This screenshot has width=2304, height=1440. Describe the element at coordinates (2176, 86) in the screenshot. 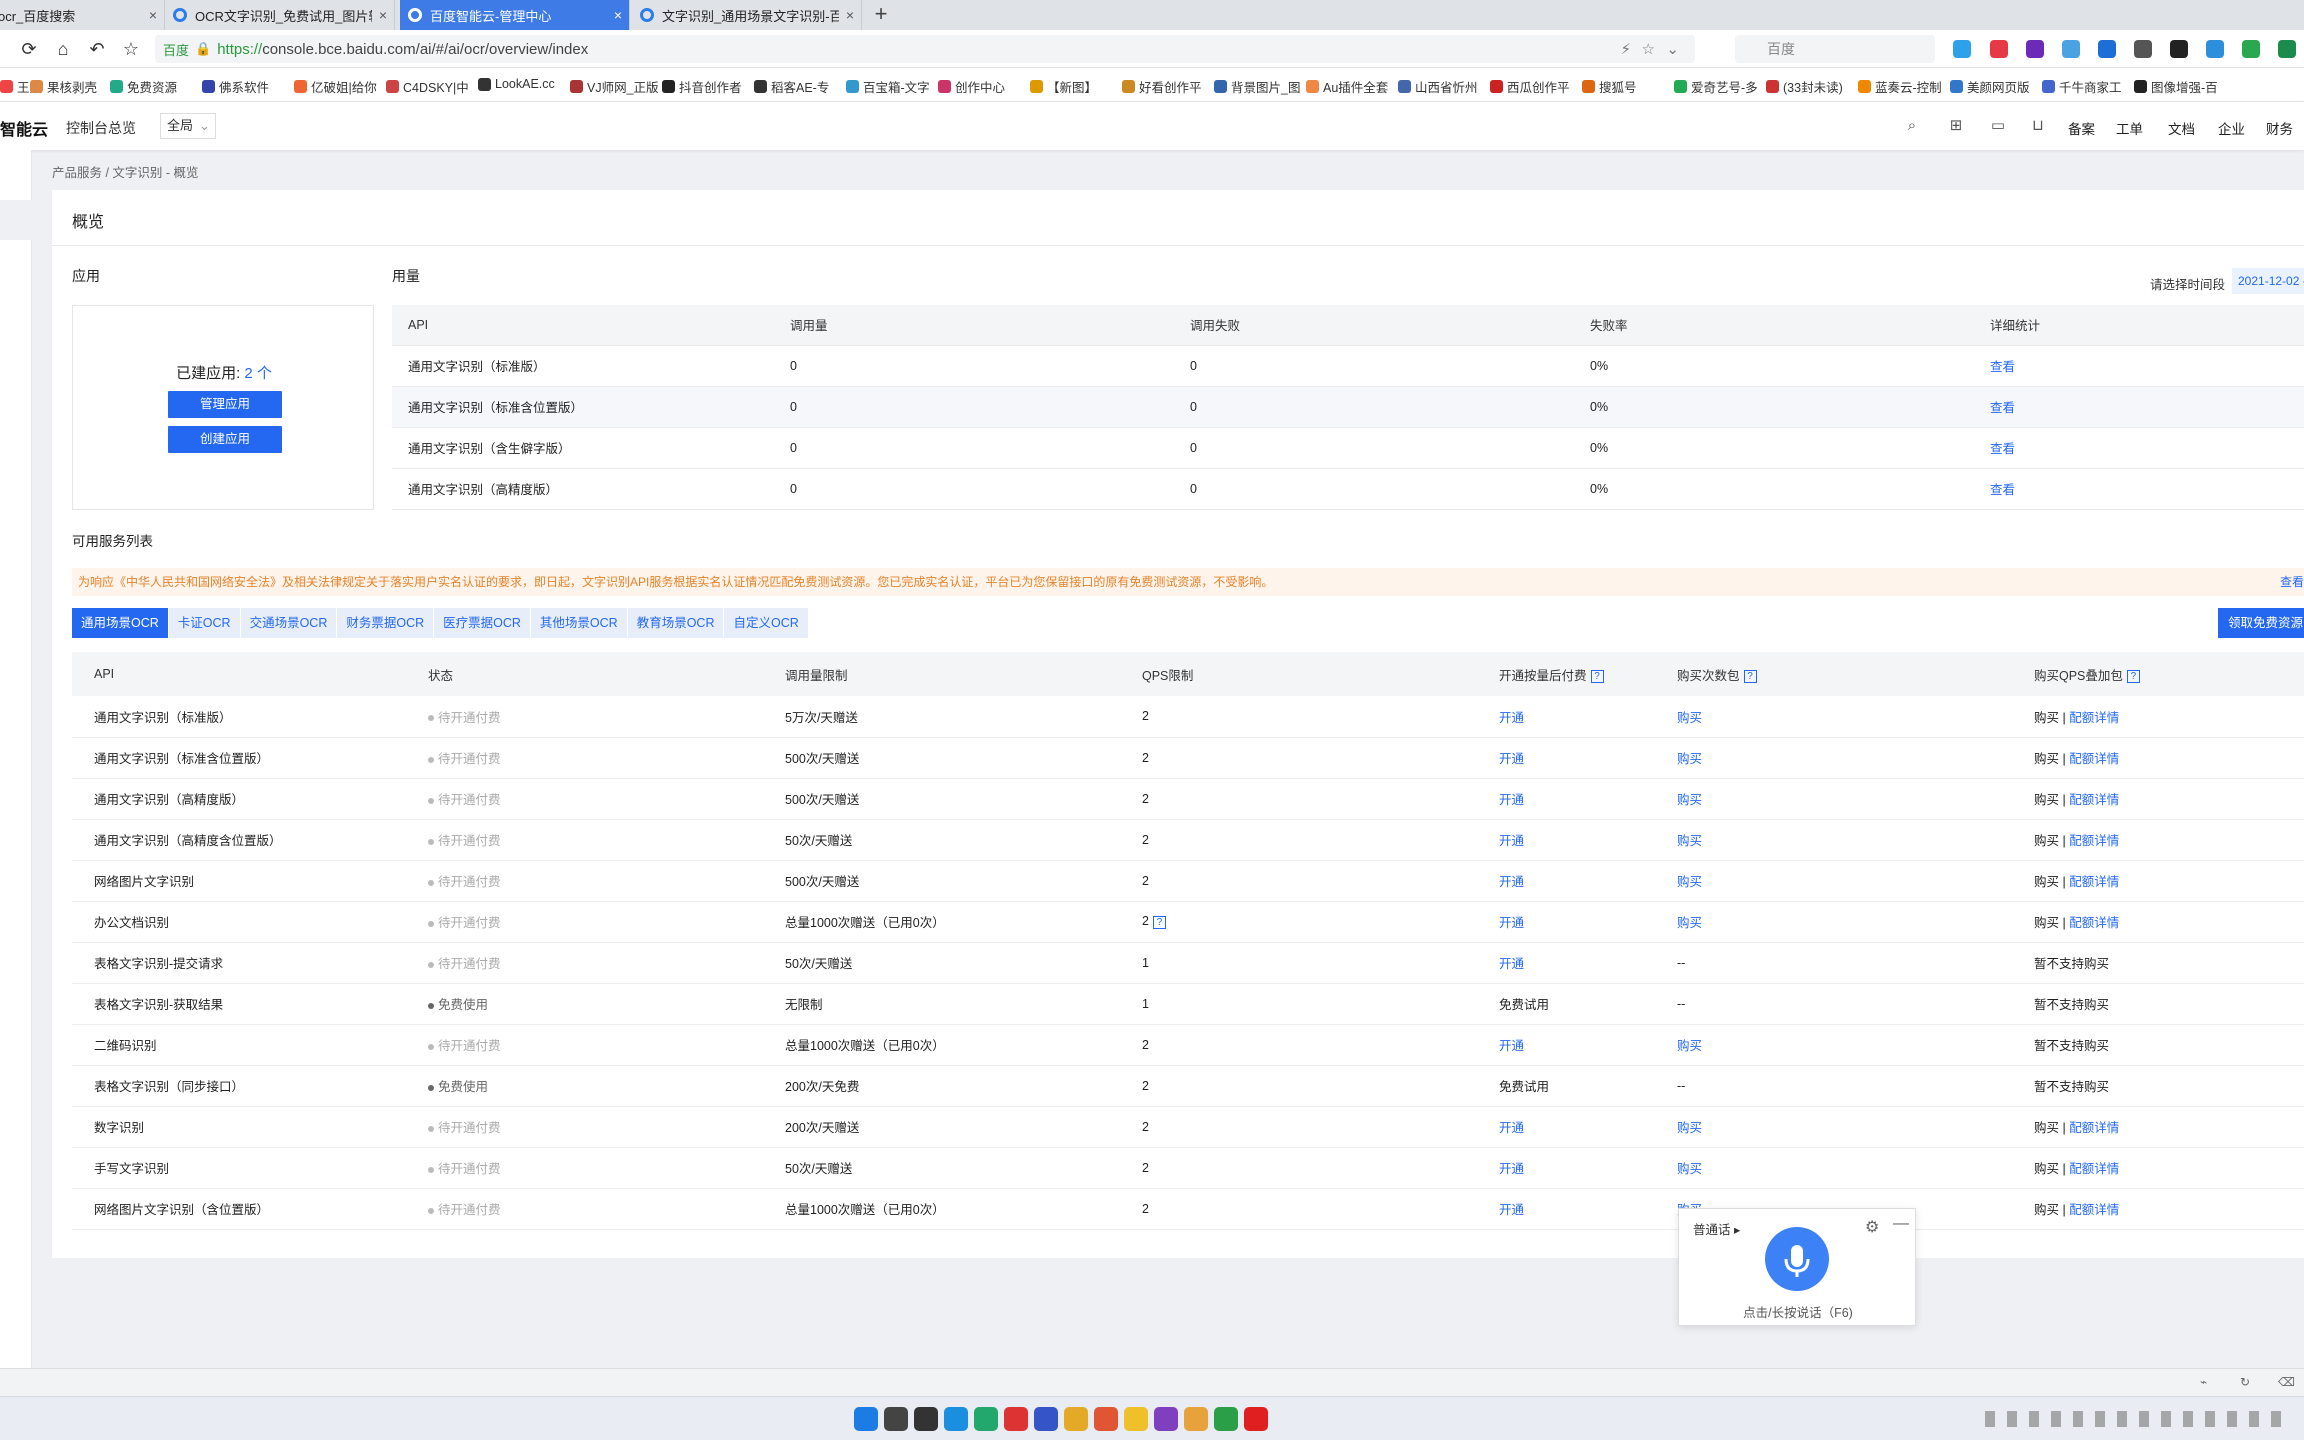

I see `bookmark-item: 图像增强-百` at that location.